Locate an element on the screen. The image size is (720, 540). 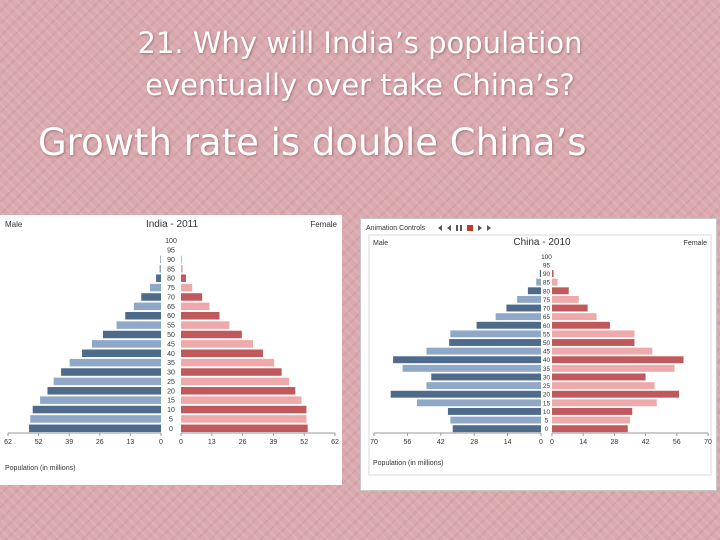
pause-icon-left is located at coordinates (457, 228).